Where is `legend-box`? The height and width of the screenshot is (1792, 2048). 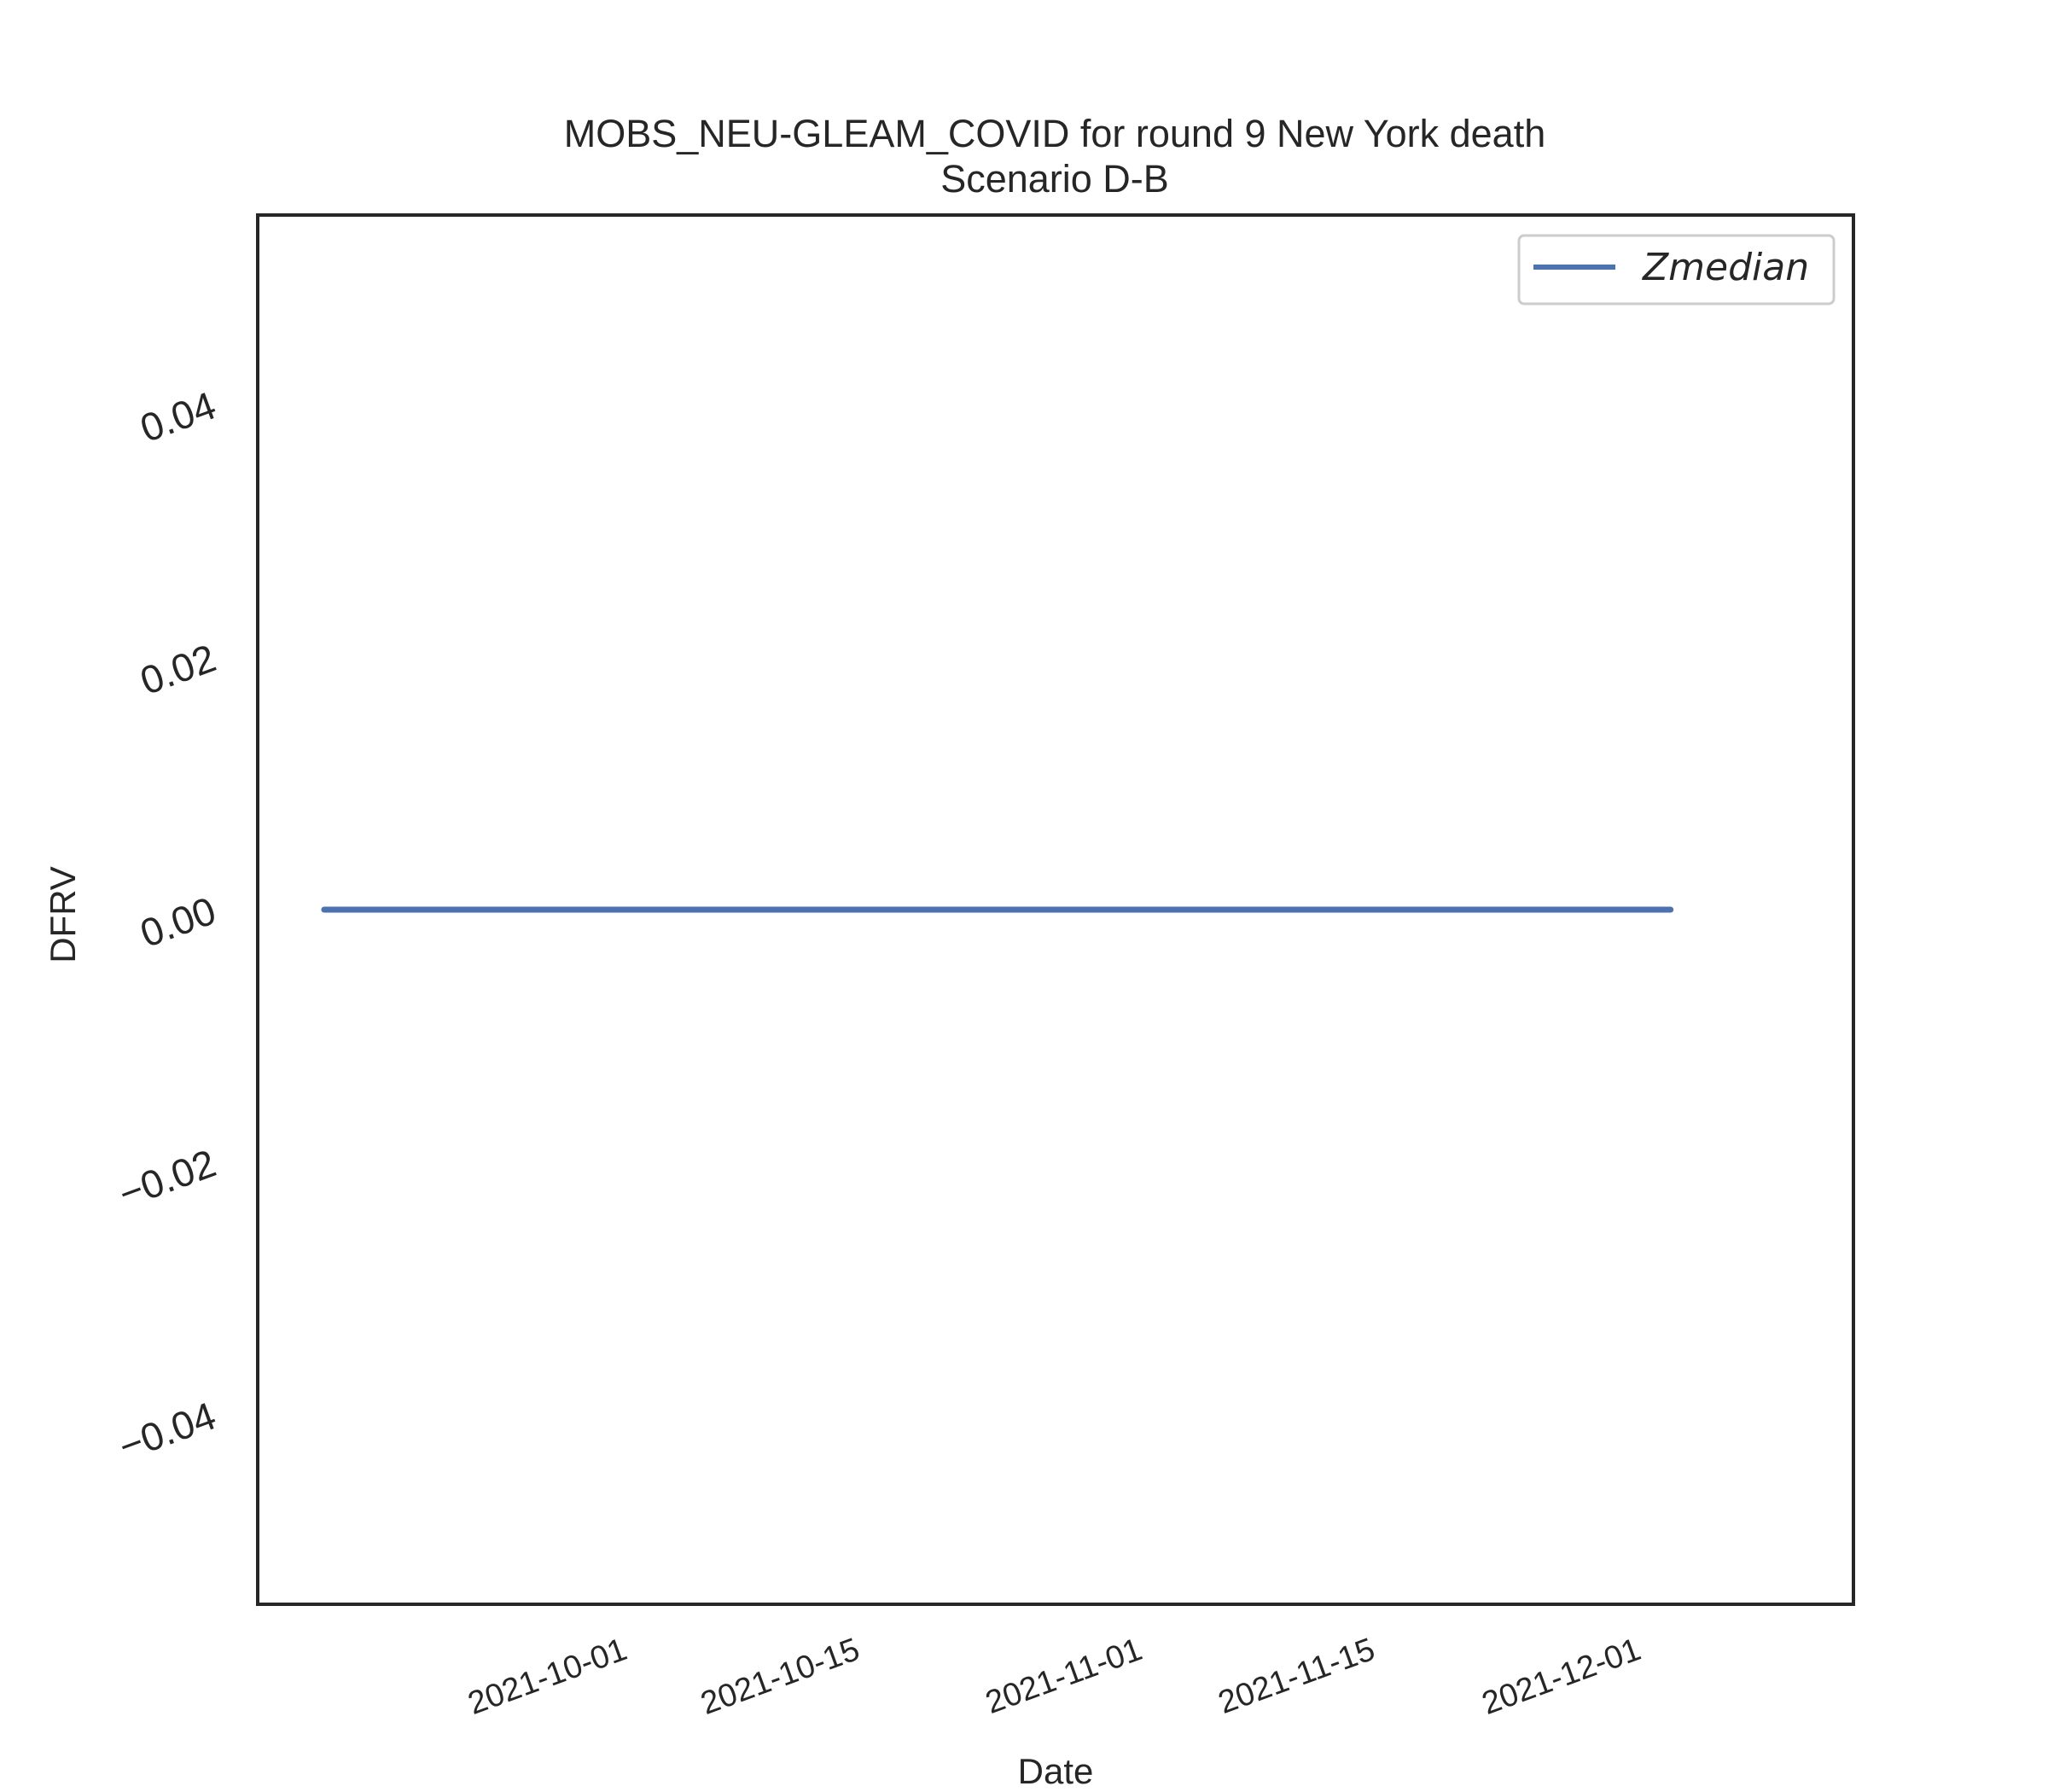 legend-box is located at coordinates (1676, 269).